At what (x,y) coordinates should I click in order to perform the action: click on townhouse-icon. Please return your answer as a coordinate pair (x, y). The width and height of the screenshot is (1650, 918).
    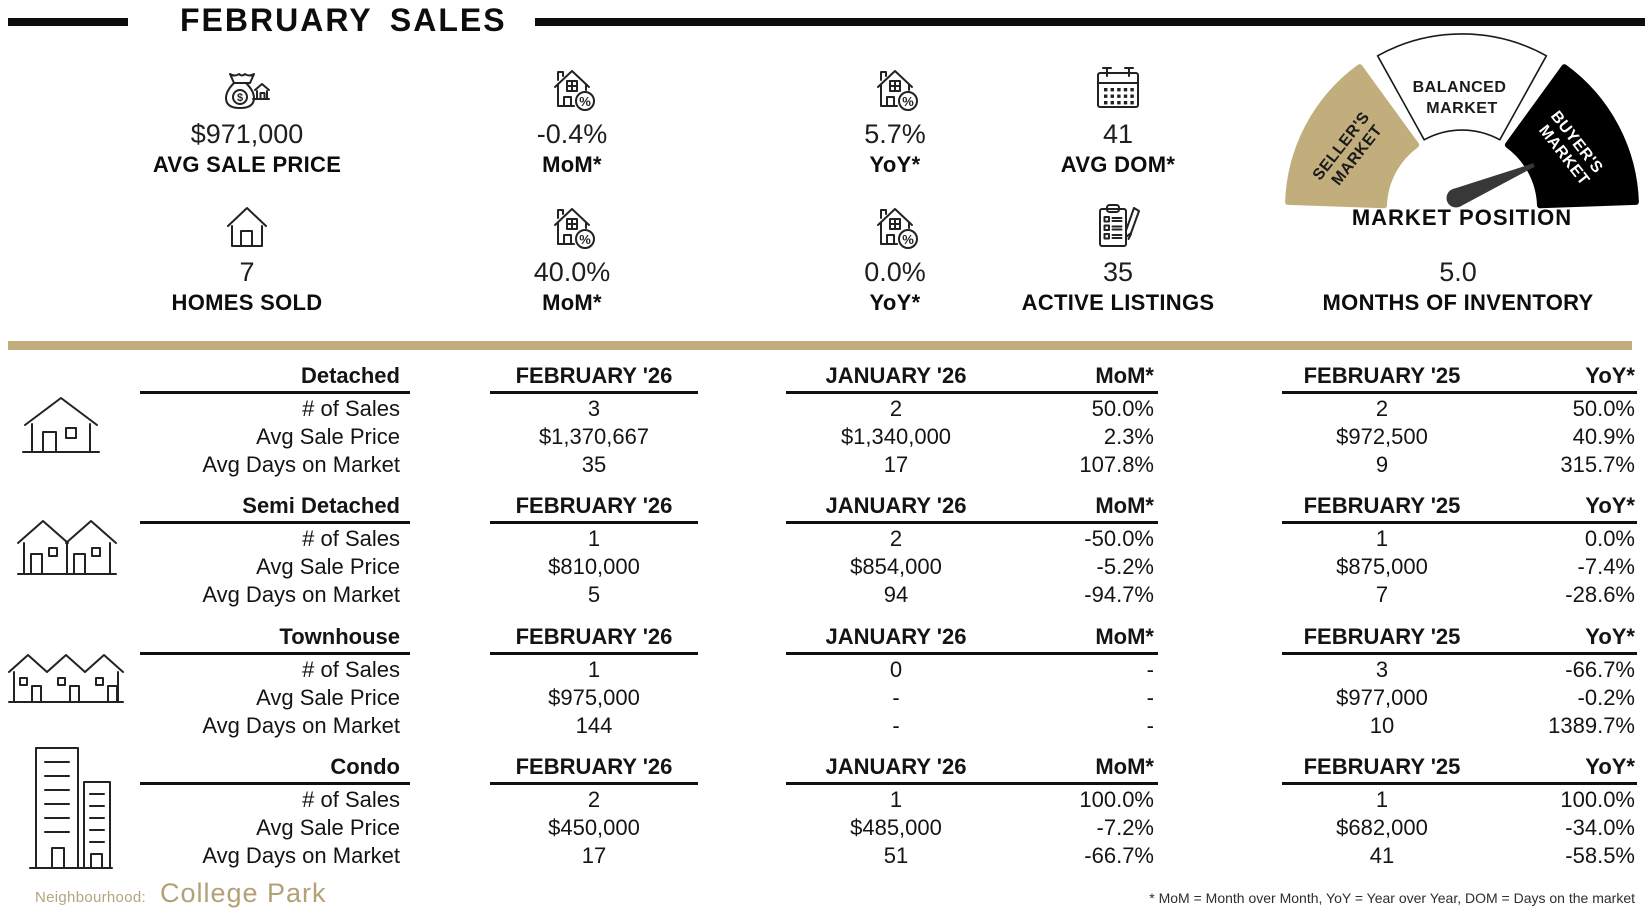
    Looking at the image, I should click on (66, 678).